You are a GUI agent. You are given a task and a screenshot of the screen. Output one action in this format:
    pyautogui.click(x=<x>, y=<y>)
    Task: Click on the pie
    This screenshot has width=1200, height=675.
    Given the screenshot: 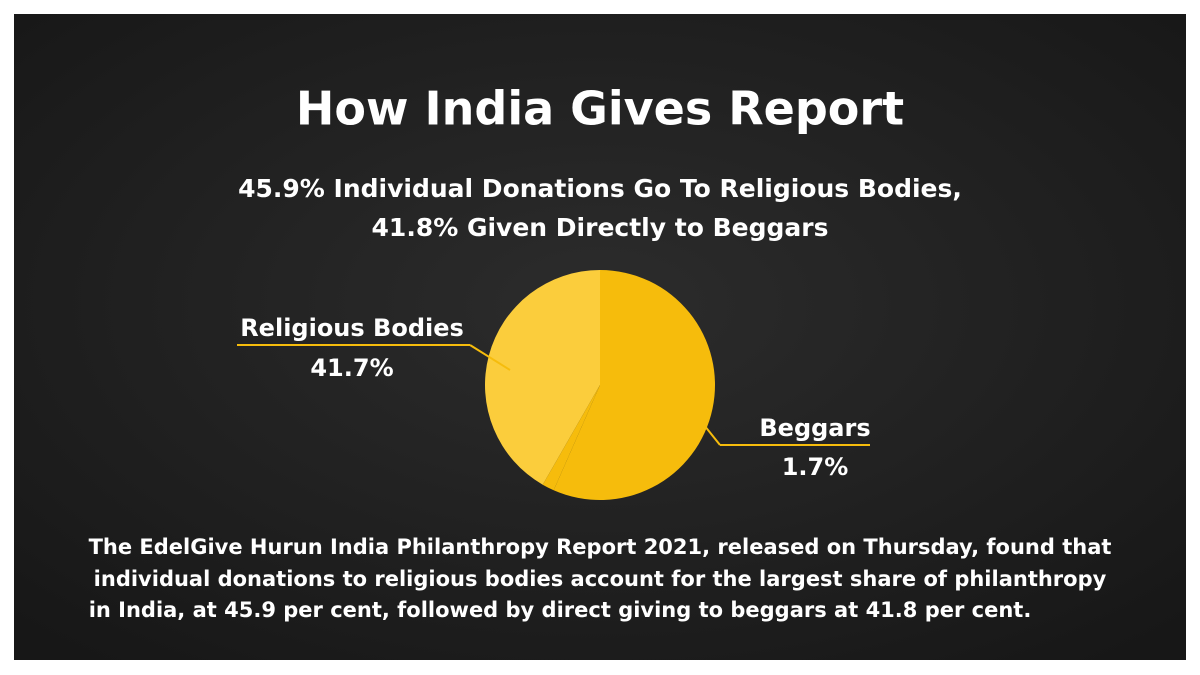 What is the action you would take?
    pyautogui.click(x=600, y=385)
    